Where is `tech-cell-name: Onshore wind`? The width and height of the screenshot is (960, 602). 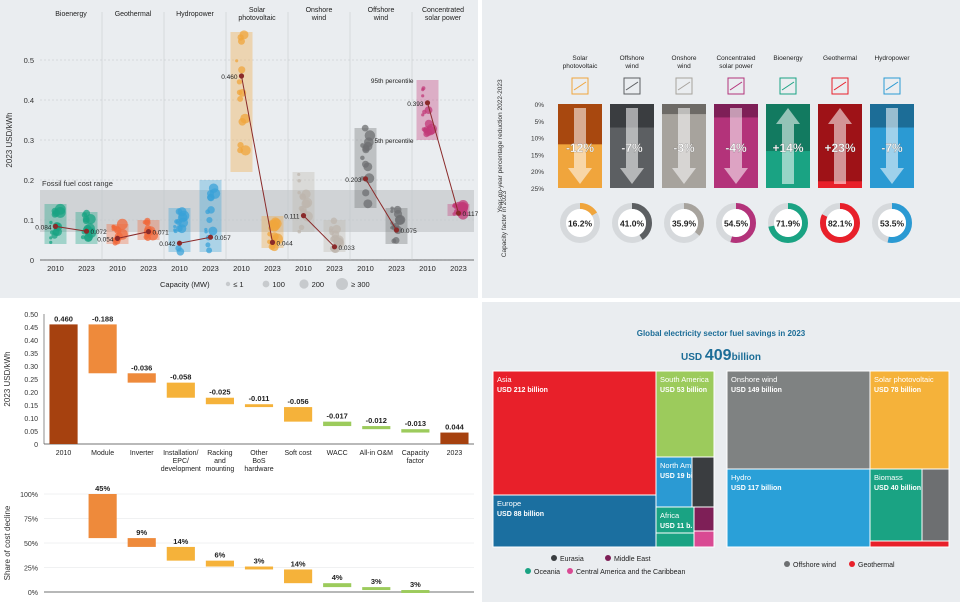 tech-cell-name: Onshore wind is located at coordinates (754, 379).